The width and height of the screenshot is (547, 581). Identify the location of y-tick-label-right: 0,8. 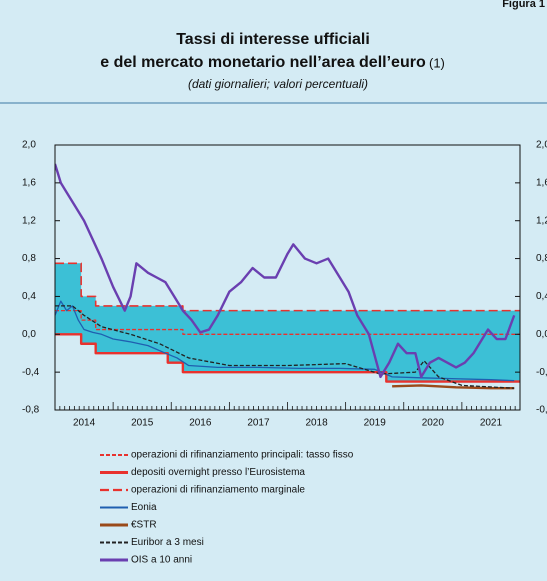
(541, 258).